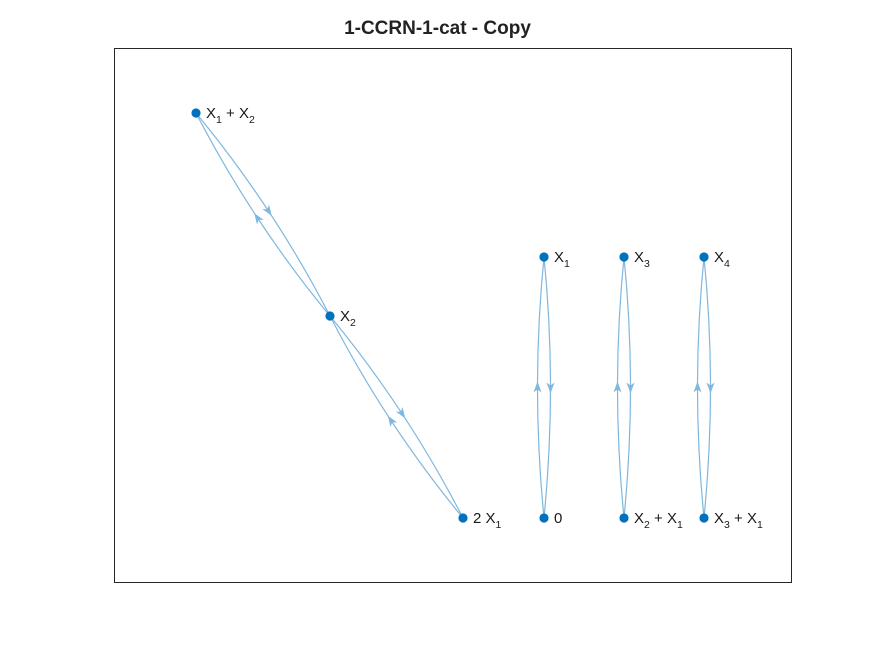  What do you see at coordinates (617, 387) in the screenshot?
I see `arrowhead-x2_plus_x1-to-x3` at bounding box center [617, 387].